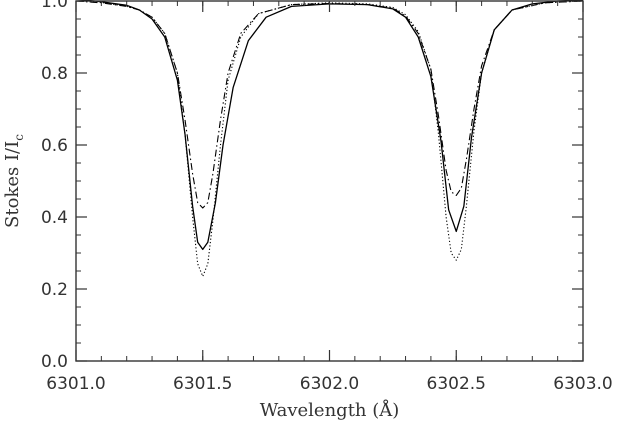  I want to click on y-axis-title-main: Stokes I/I, so click(12, 184).